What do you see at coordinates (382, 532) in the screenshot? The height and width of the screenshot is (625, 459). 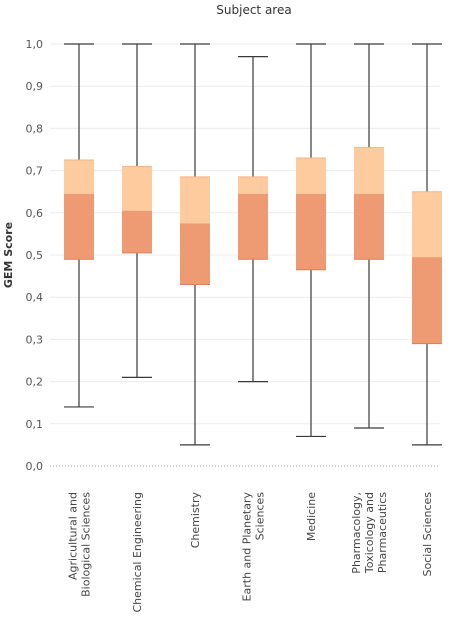 I see `x-tick-label: Pharmaceutics` at bounding box center [382, 532].